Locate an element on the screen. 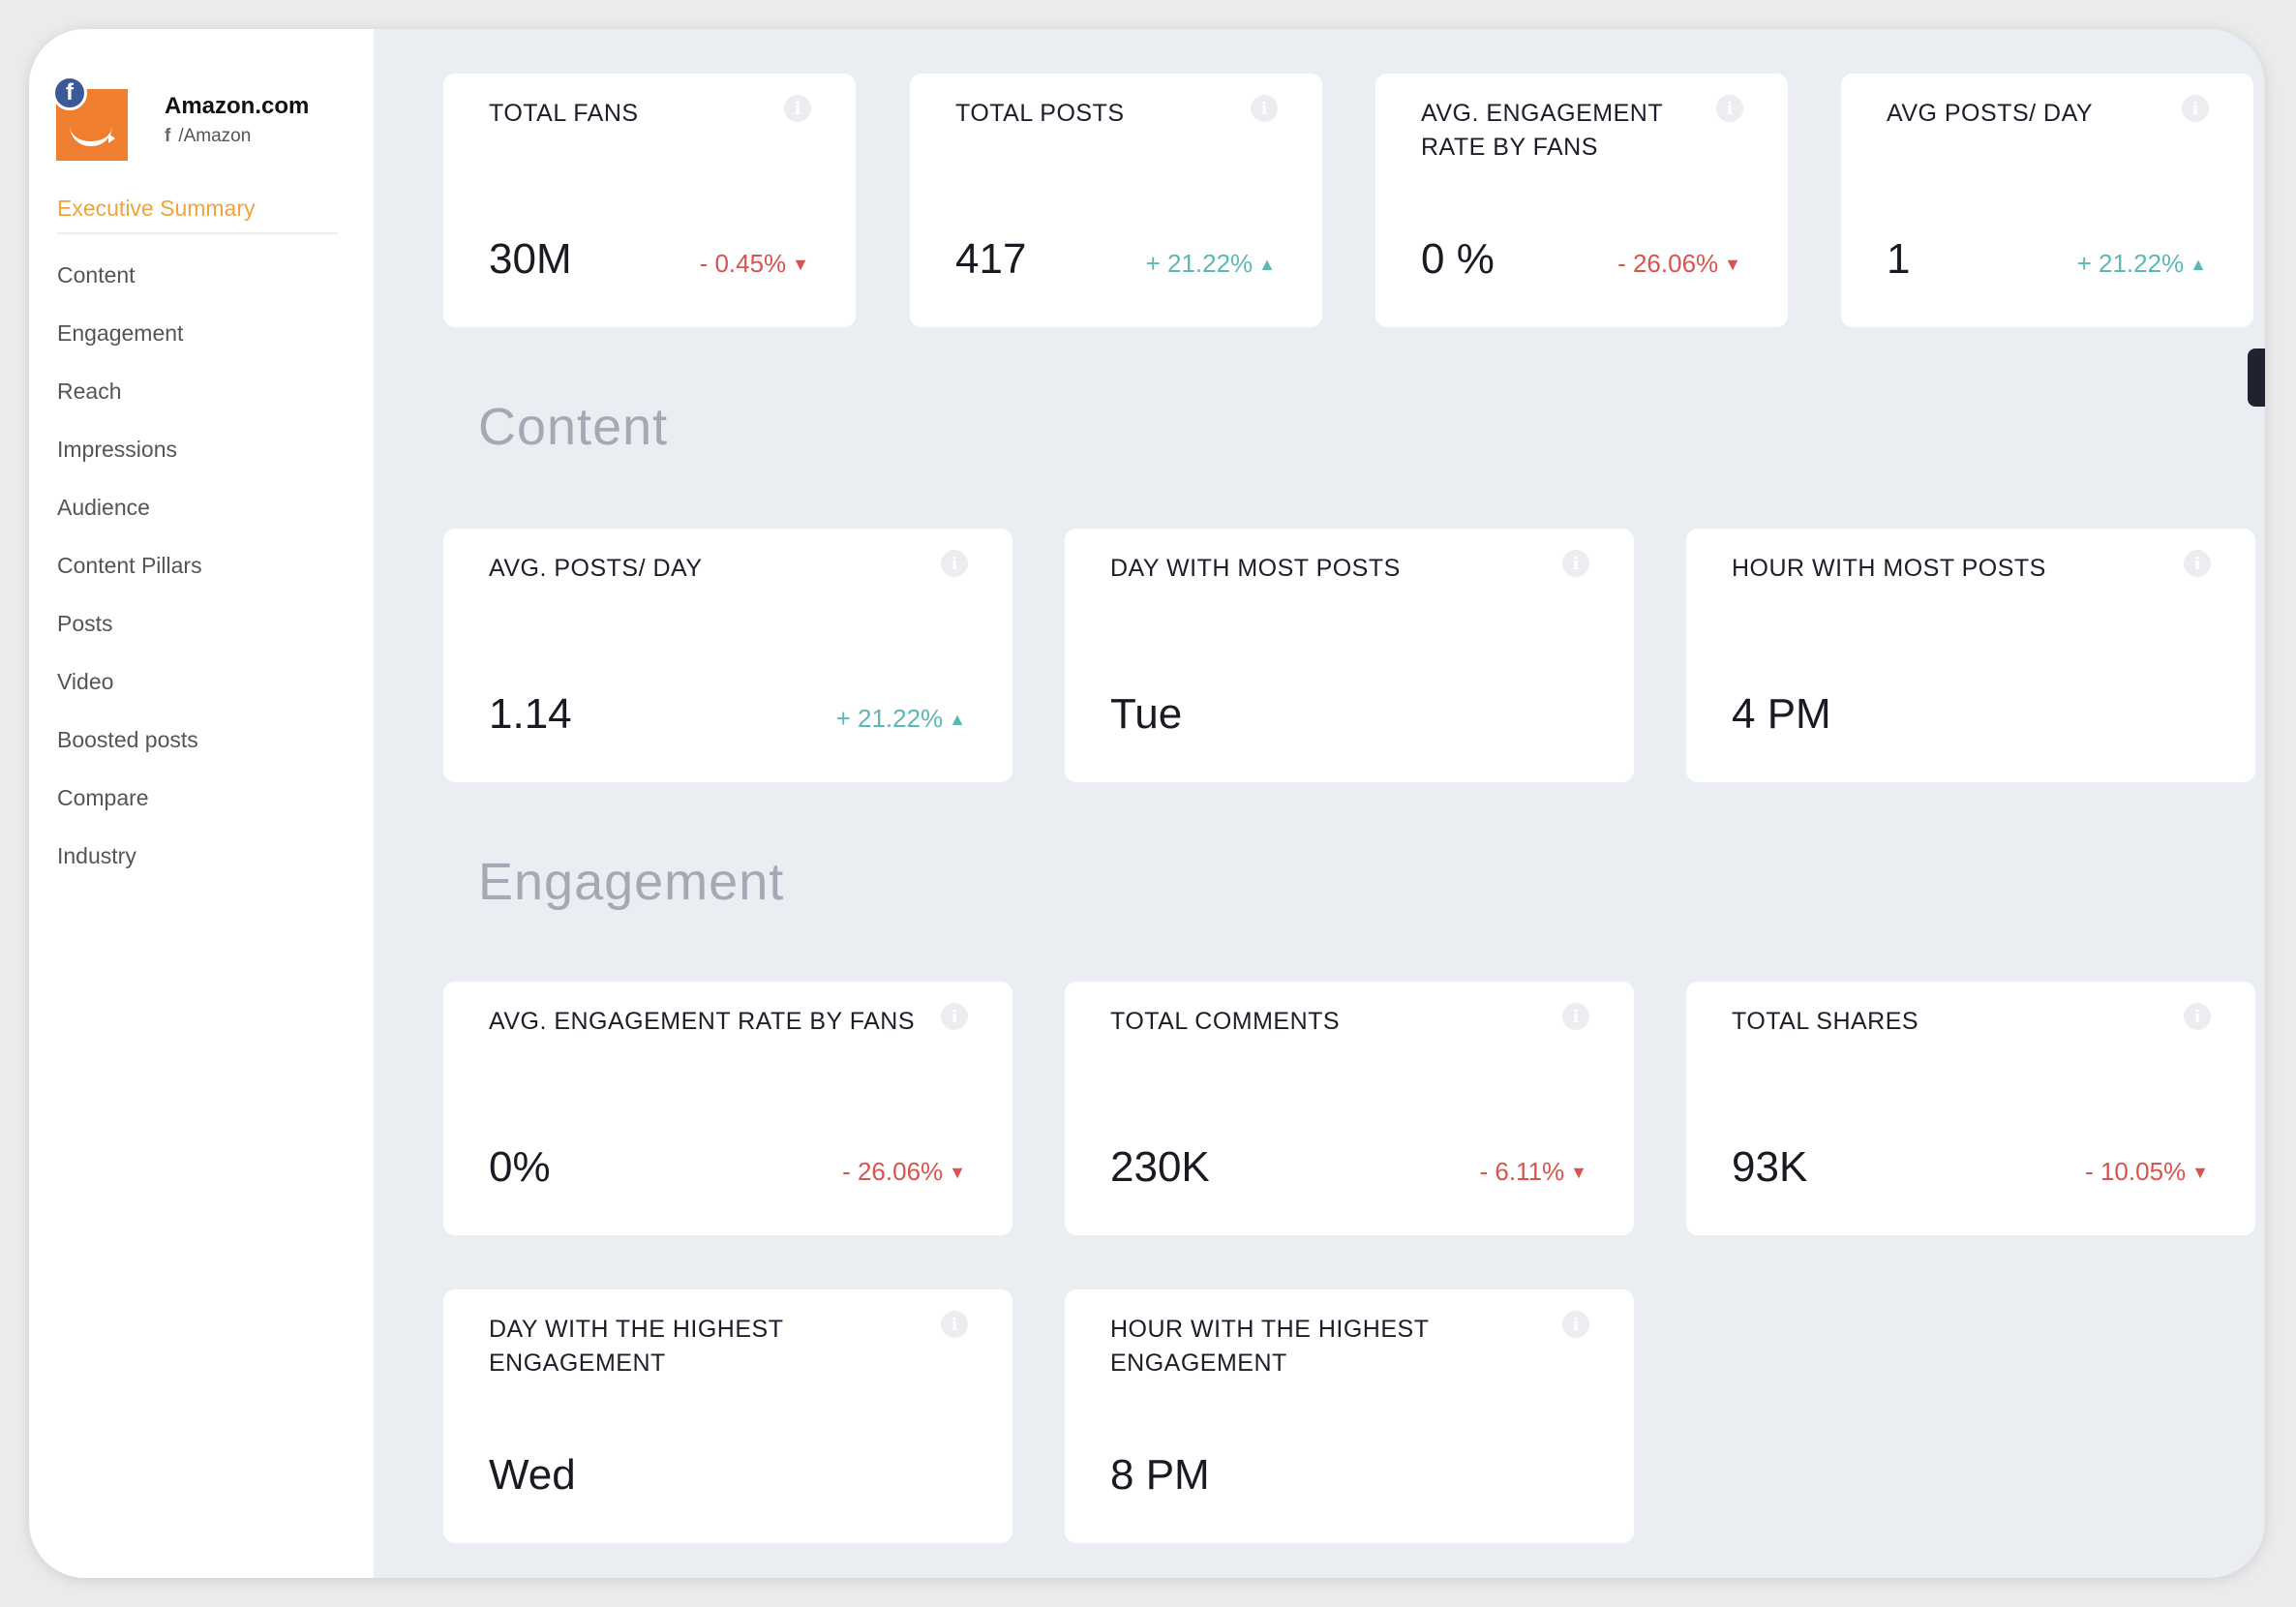 The width and height of the screenshot is (2296, 1607). content-card-day-most-posts: DAY WITH MOST POSTS i Tue is located at coordinates (1349, 655).